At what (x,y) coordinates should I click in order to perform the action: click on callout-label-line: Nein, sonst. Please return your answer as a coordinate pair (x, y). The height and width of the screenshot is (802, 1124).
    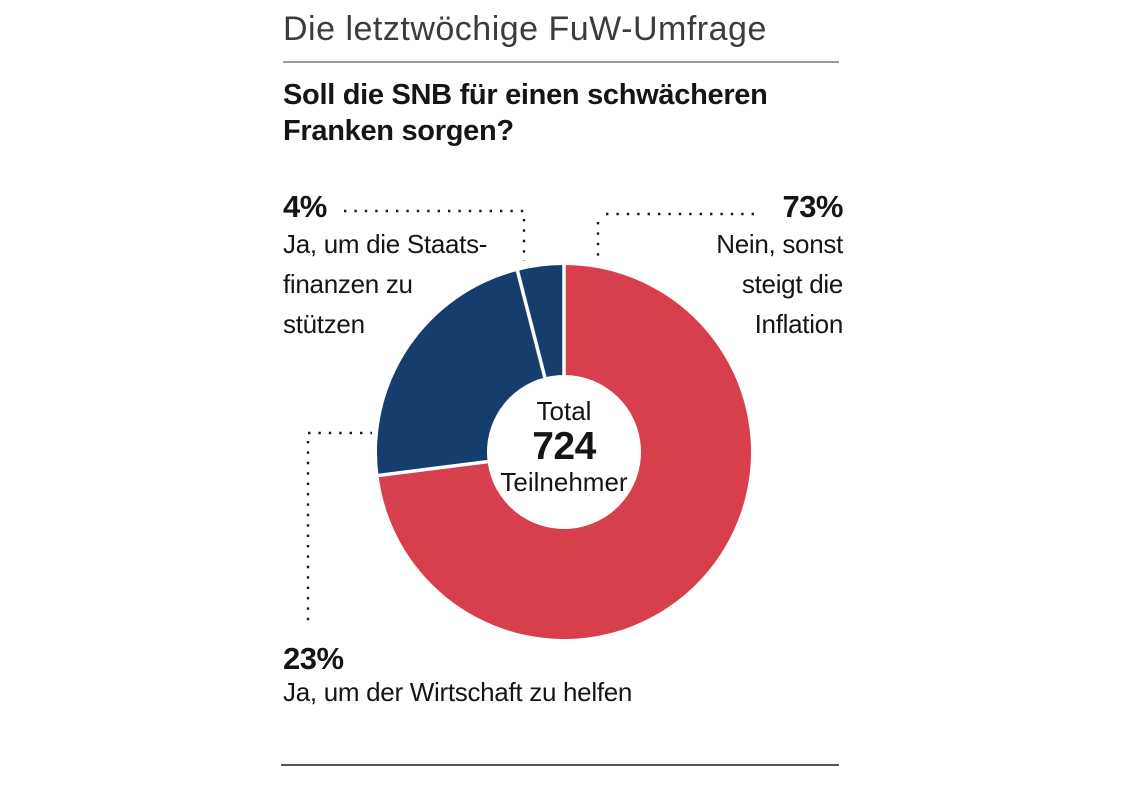
    Looking at the image, I should click on (779, 244).